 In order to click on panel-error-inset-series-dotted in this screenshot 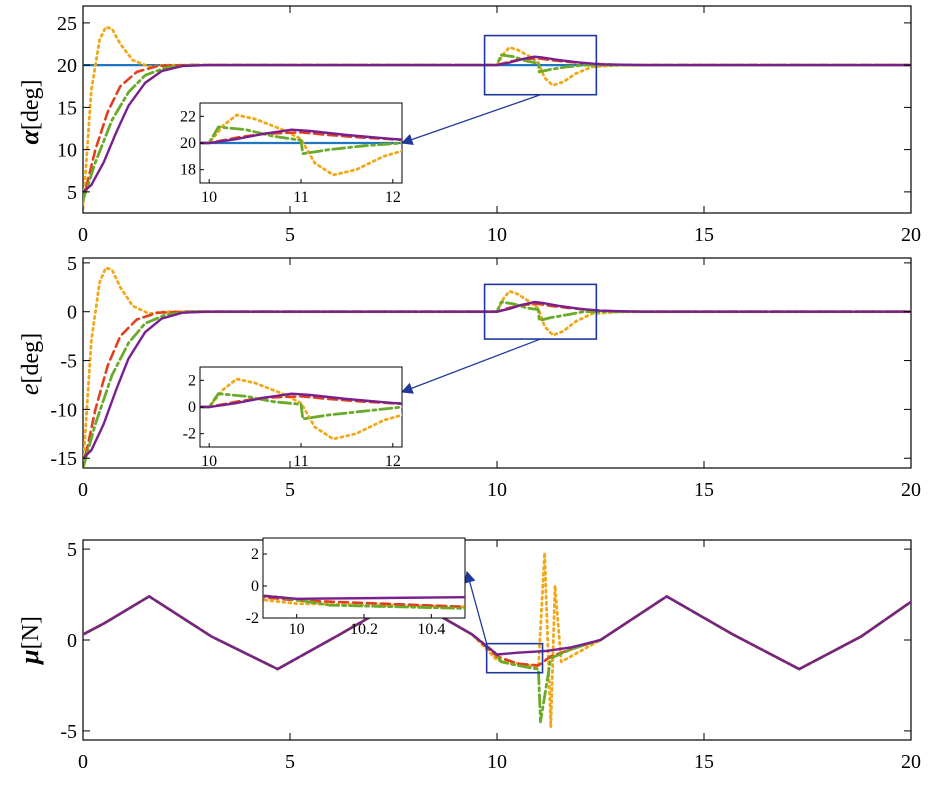, I will do `click(301, 409)`.